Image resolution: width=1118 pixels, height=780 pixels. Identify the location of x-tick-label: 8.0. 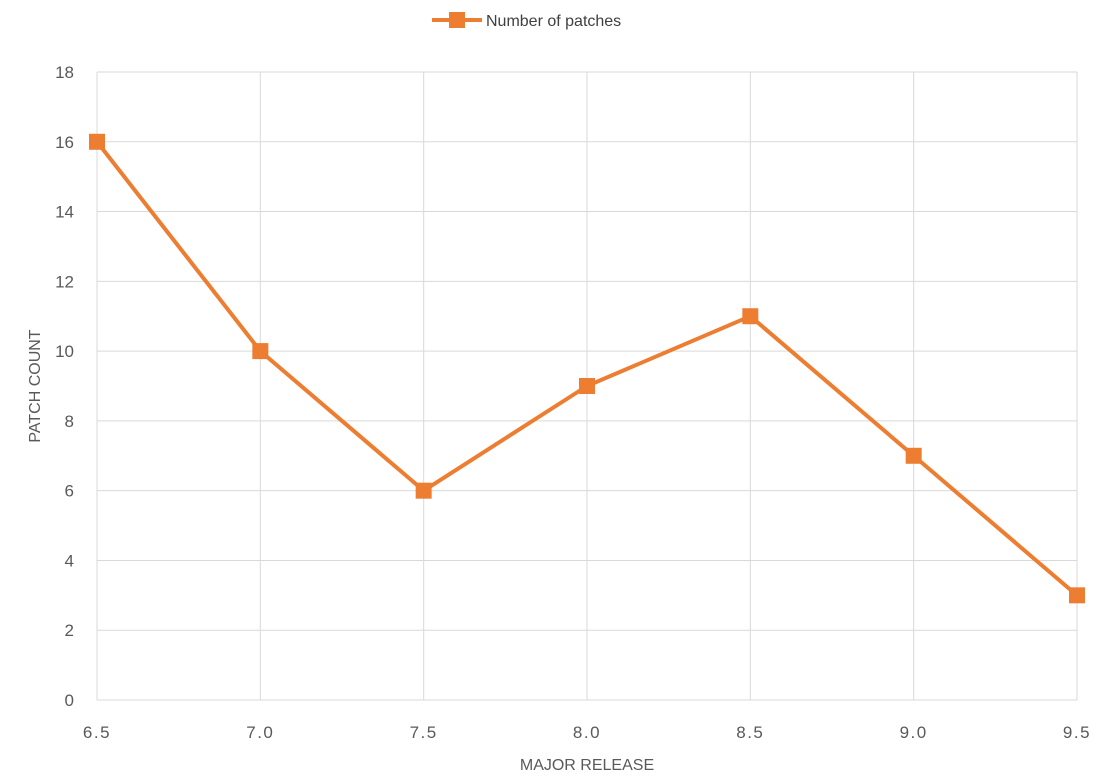
(587, 732).